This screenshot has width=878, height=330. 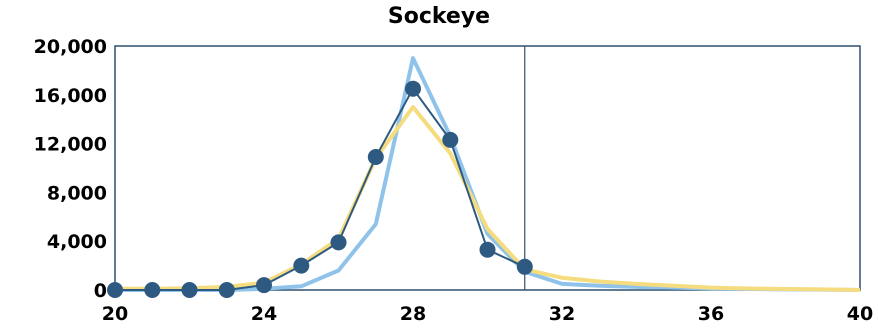 What do you see at coordinates (100, 291) in the screenshot?
I see `y-tick-label: 0` at bounding box center [100, 291].